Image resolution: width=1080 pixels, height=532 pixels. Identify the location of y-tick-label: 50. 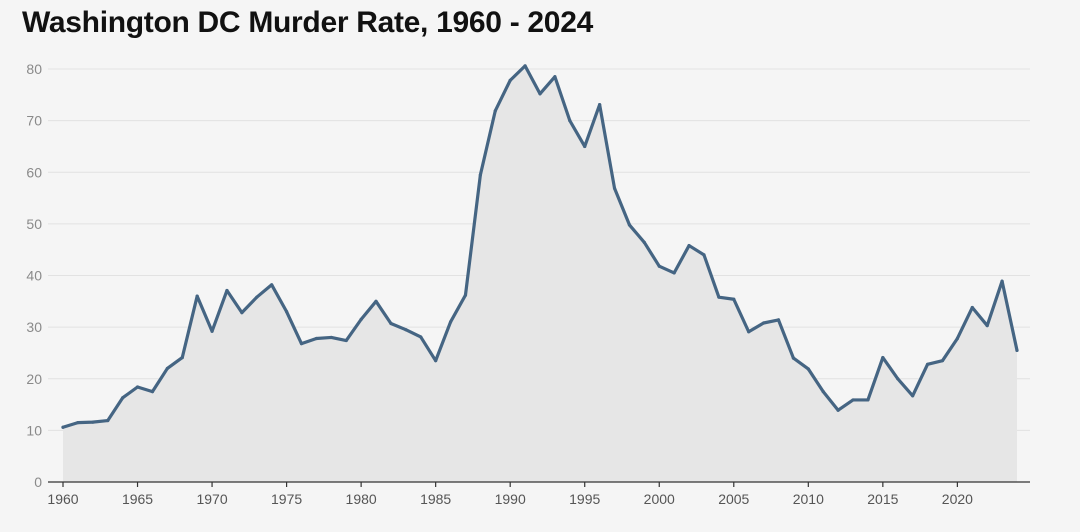
(34, 224).